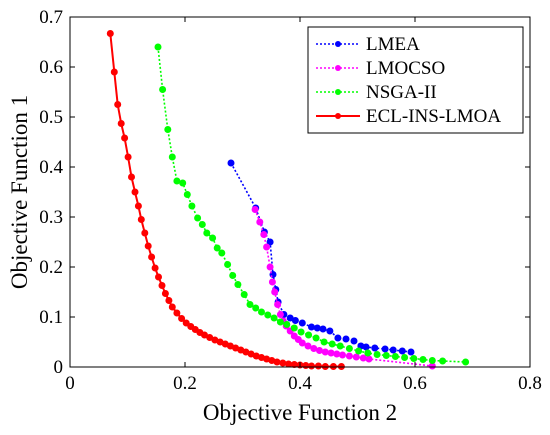  I want to click on x-axis-label: Objective Function 2, so click(300, 412).